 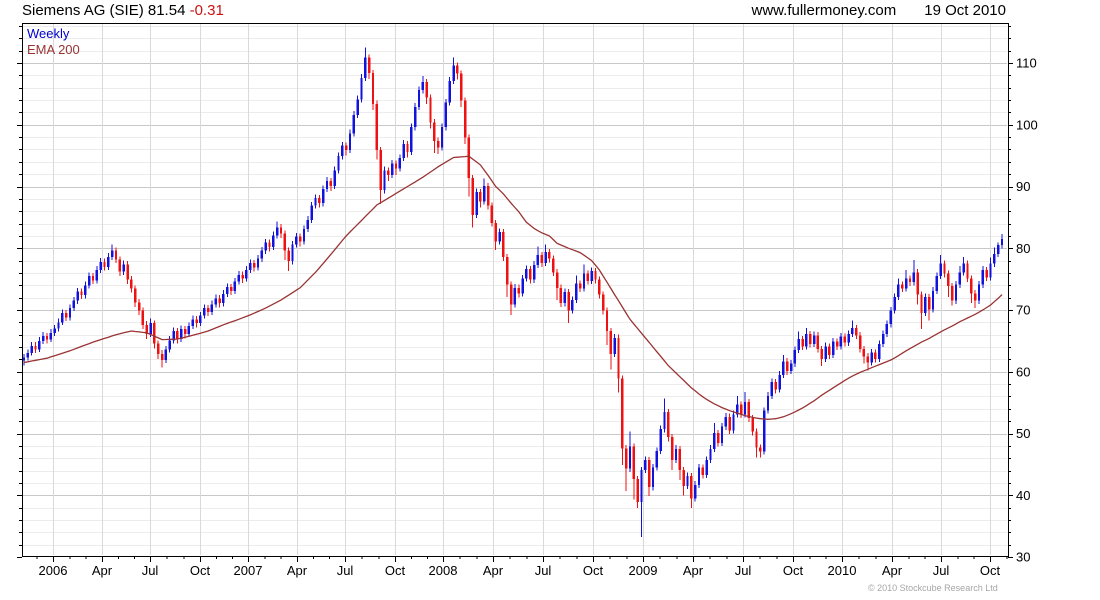 I want to click on y-axis-label: 110, so click(x=1026, y=63).